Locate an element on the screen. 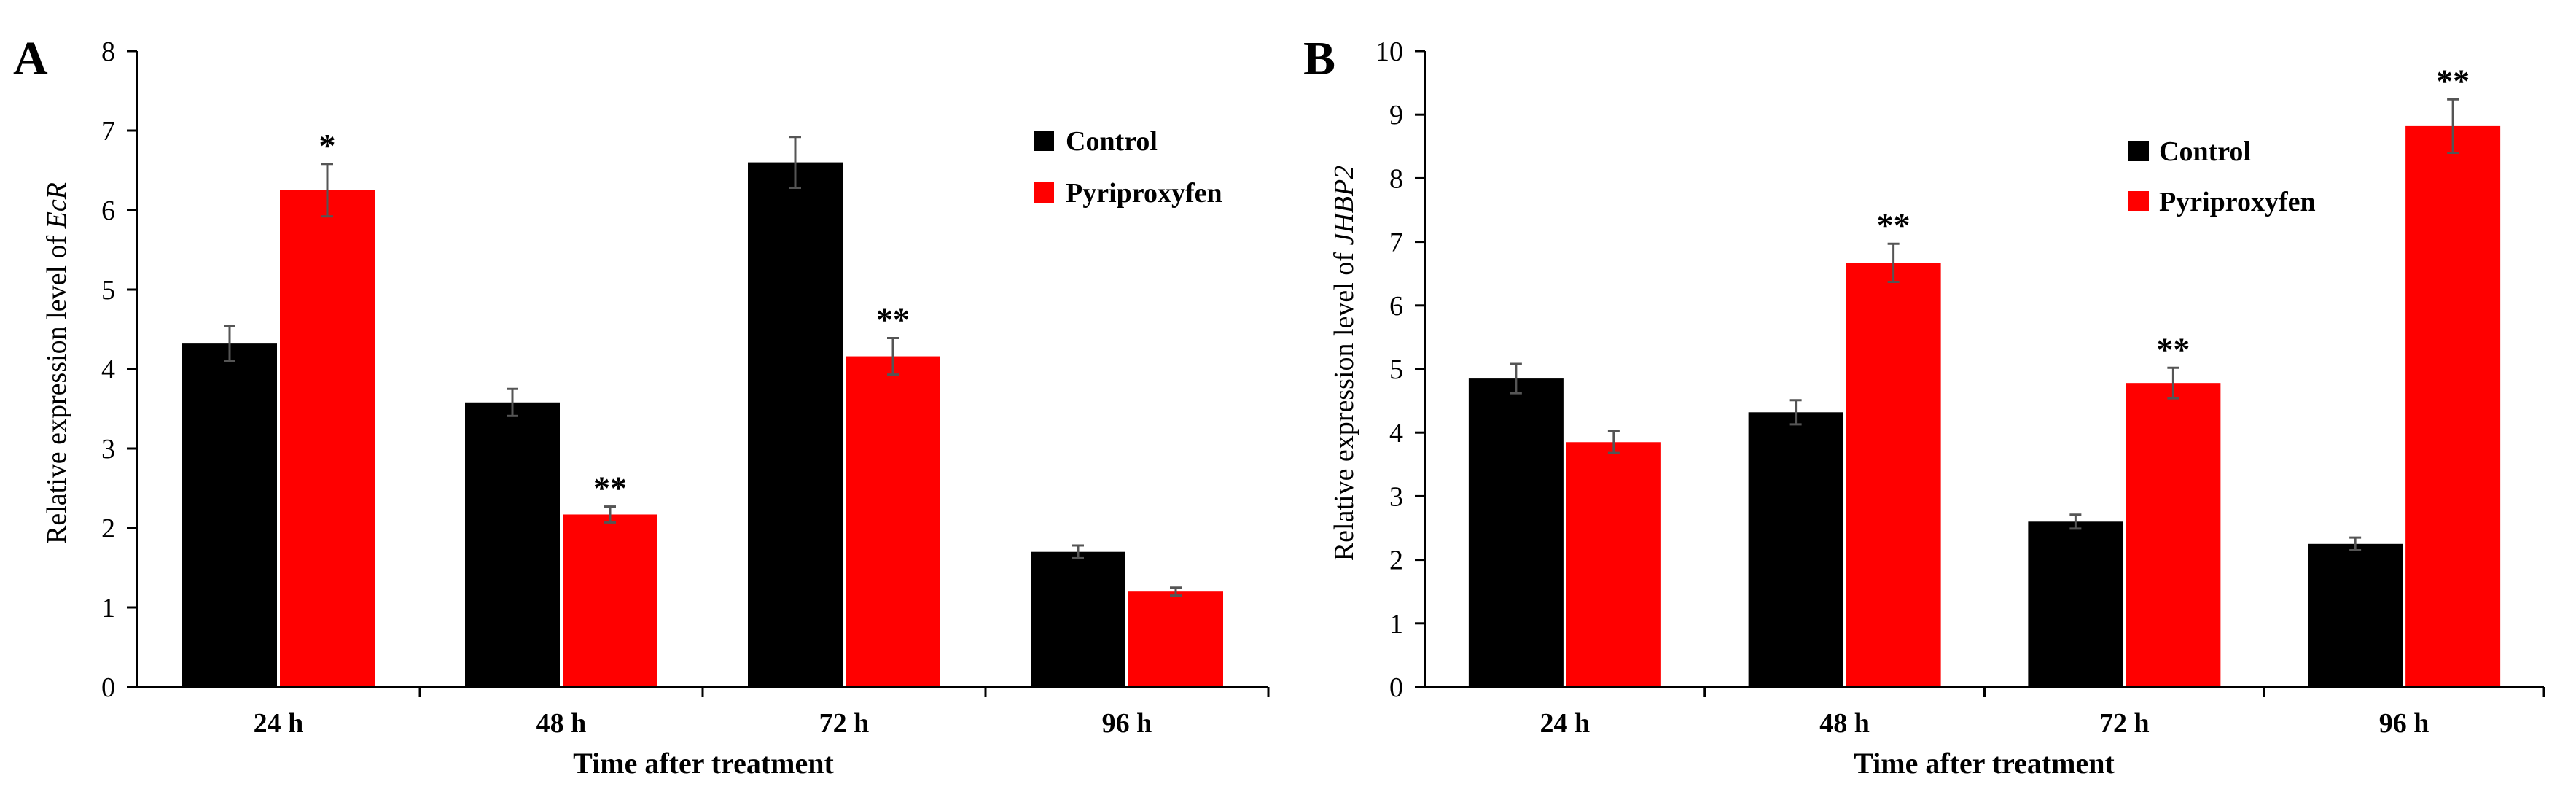  legend-label-pyriproxyfen-a: Pyriproxyfen is located at coordinates (1144, 193).